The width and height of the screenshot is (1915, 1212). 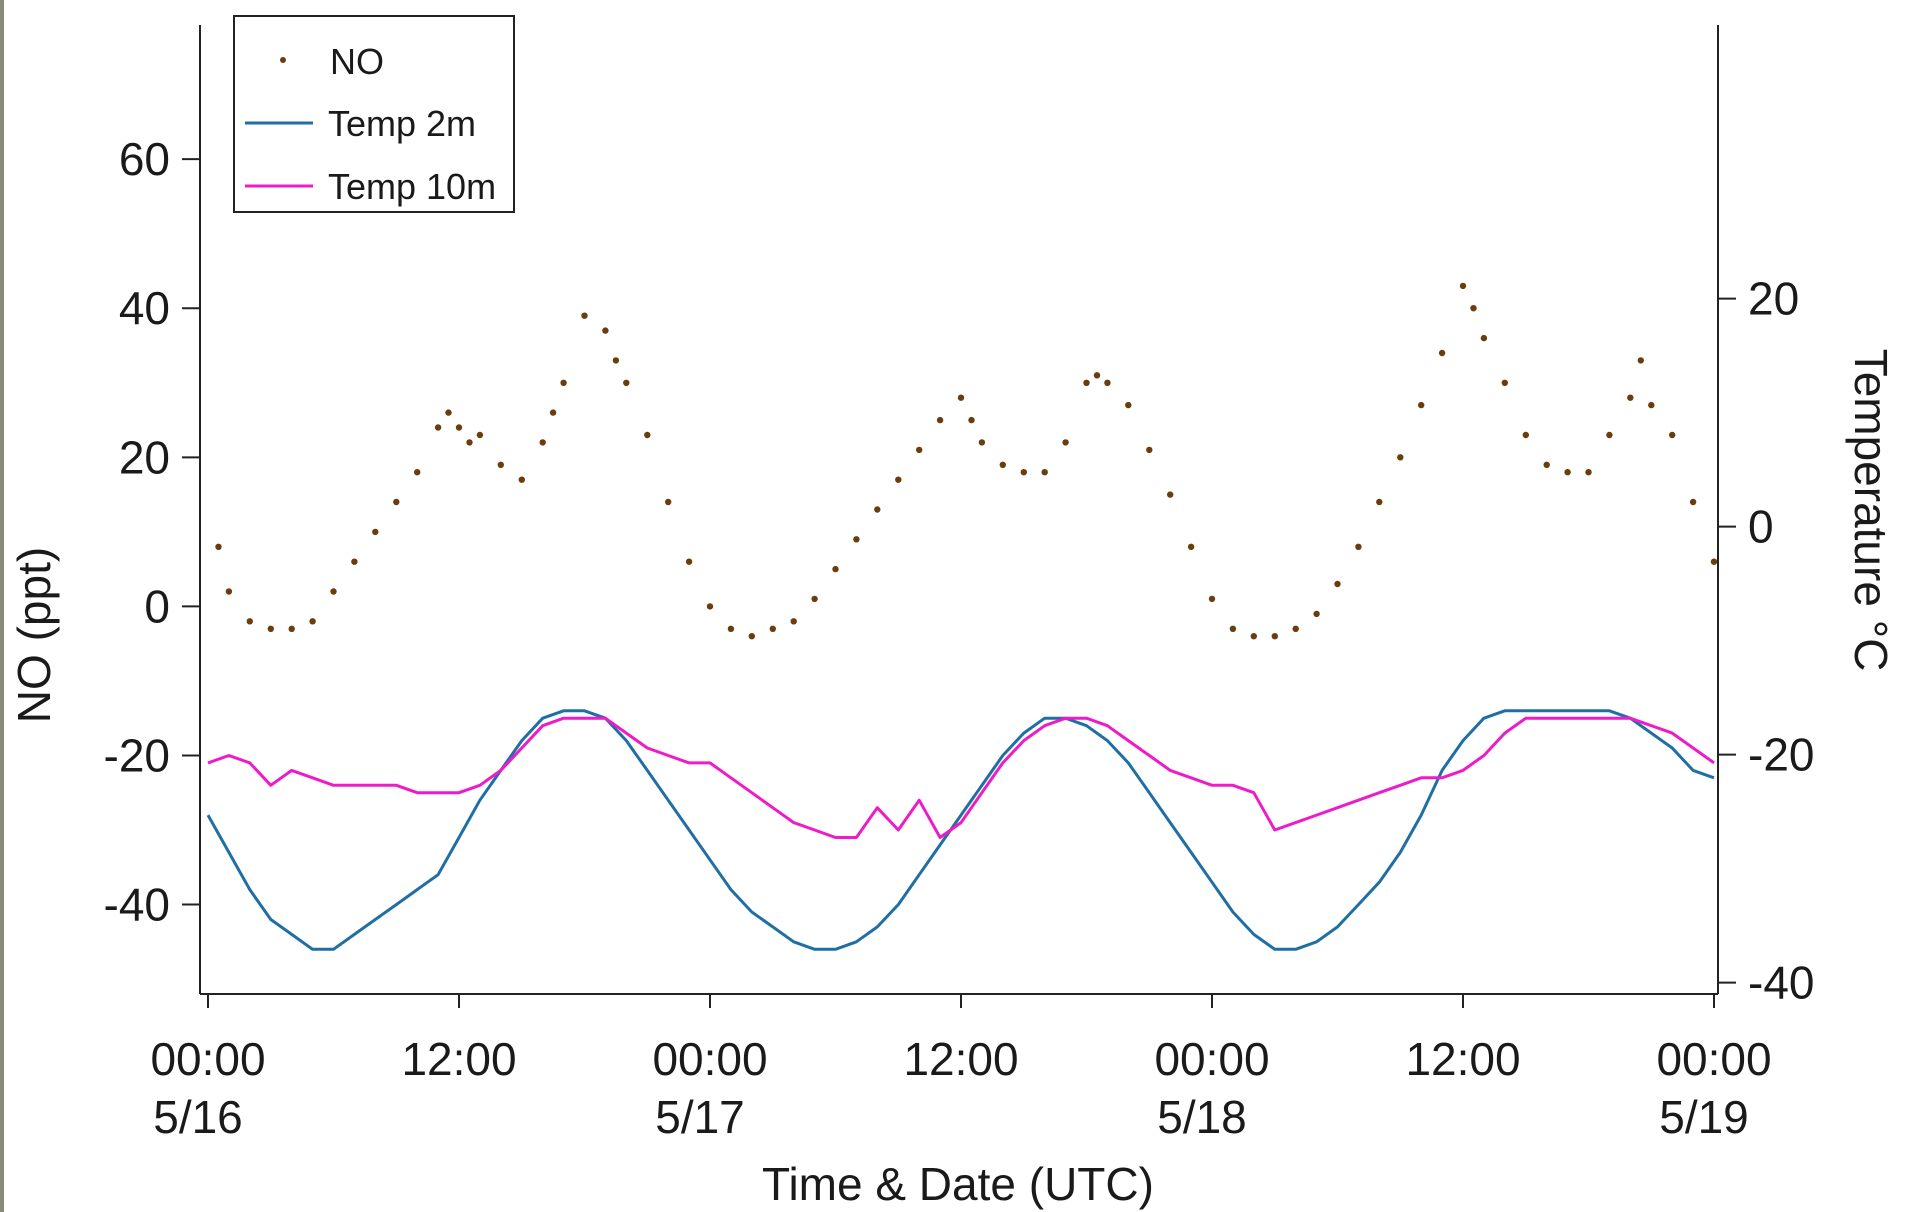 I want to click on series-line-temp-10m, so click(x=961, y=777).